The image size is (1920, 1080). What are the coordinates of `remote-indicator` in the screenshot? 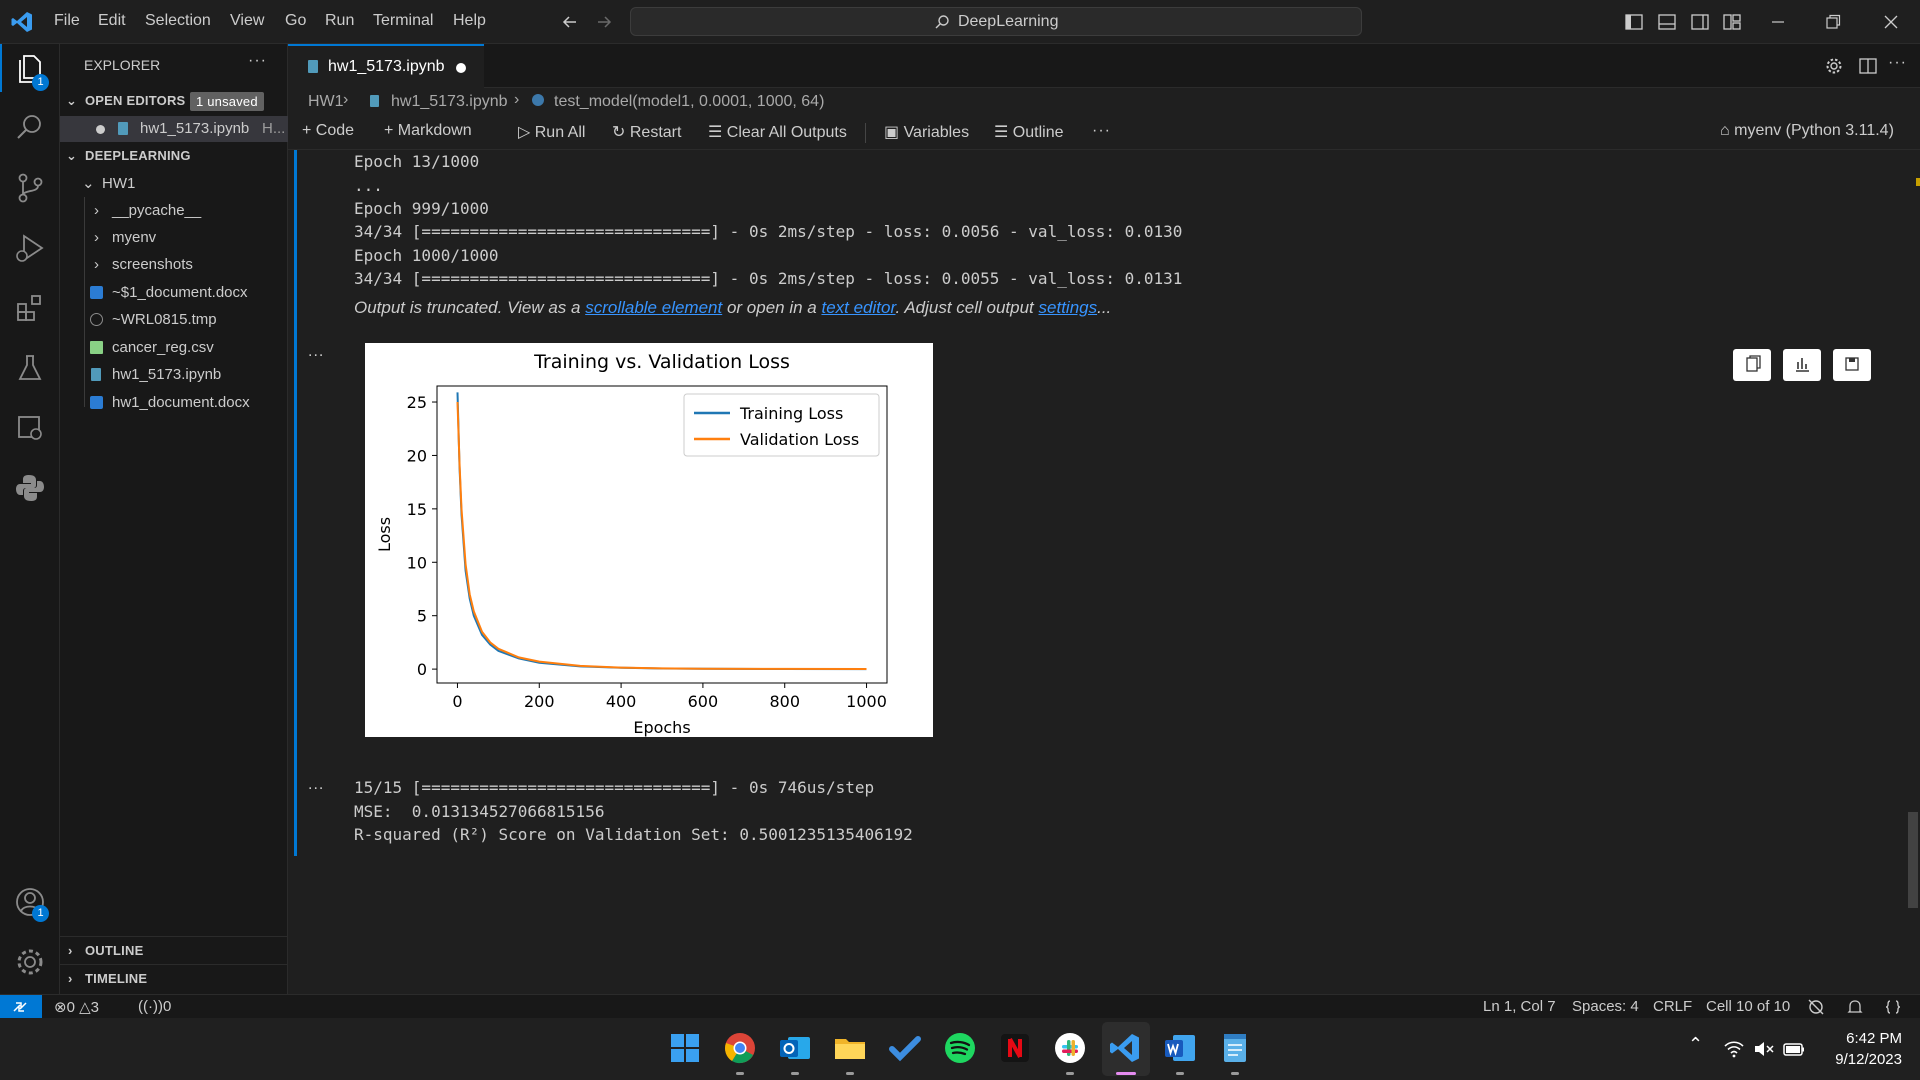 It's located at (21, 1007).